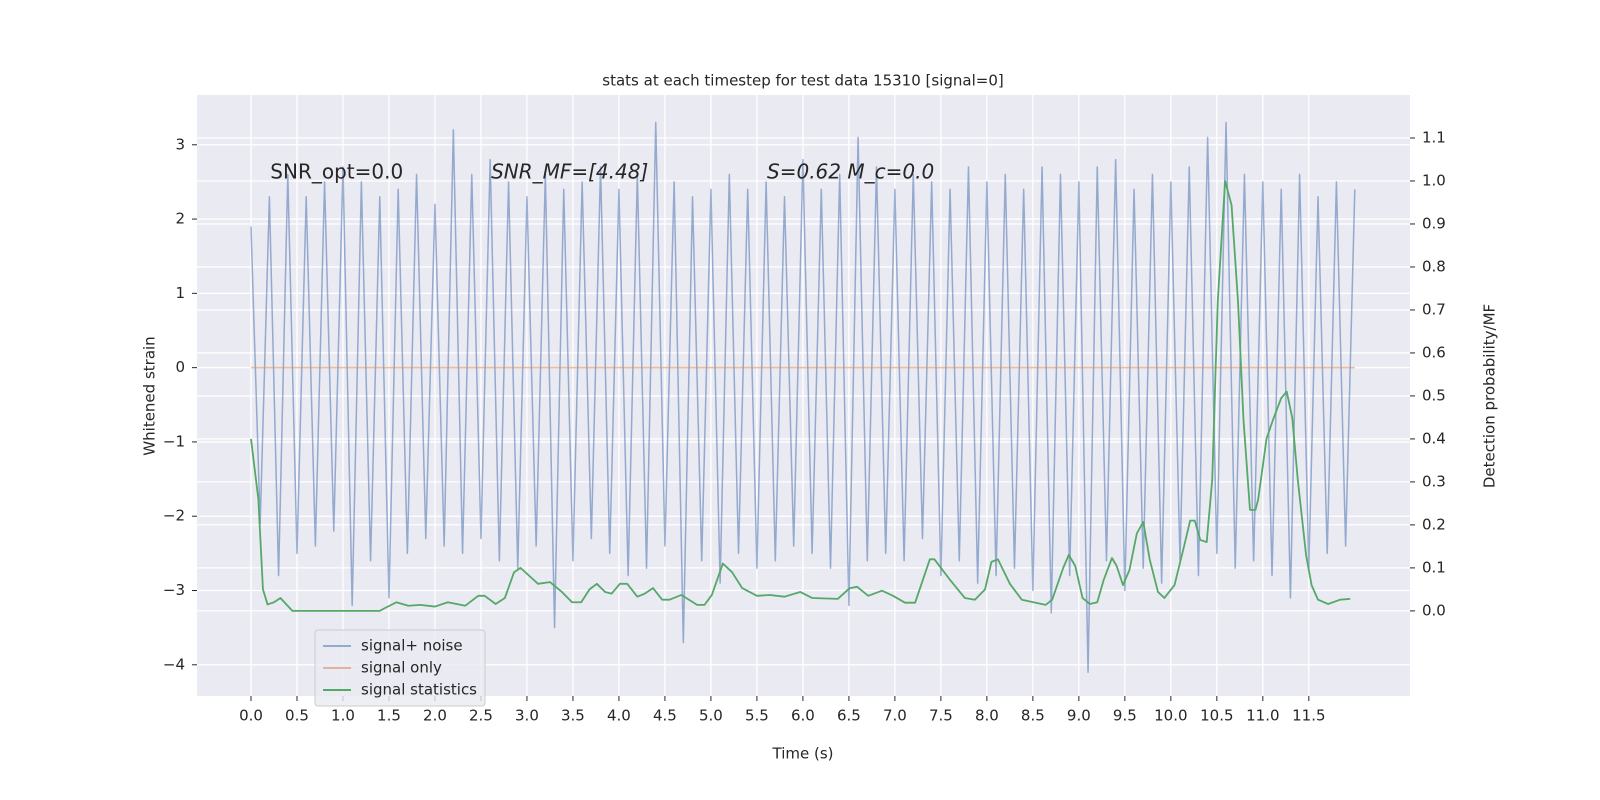  I want to click on x-tick-label: 3.5, so click(573, 716).